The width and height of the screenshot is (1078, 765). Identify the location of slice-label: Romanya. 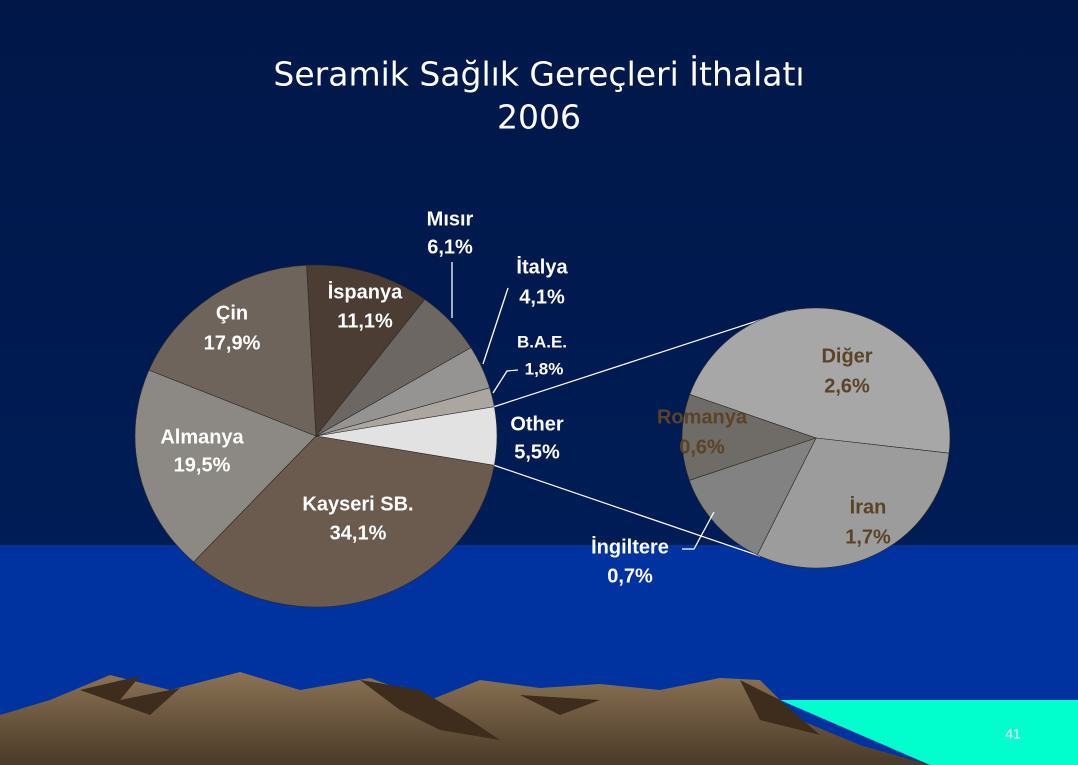
(702, 417).